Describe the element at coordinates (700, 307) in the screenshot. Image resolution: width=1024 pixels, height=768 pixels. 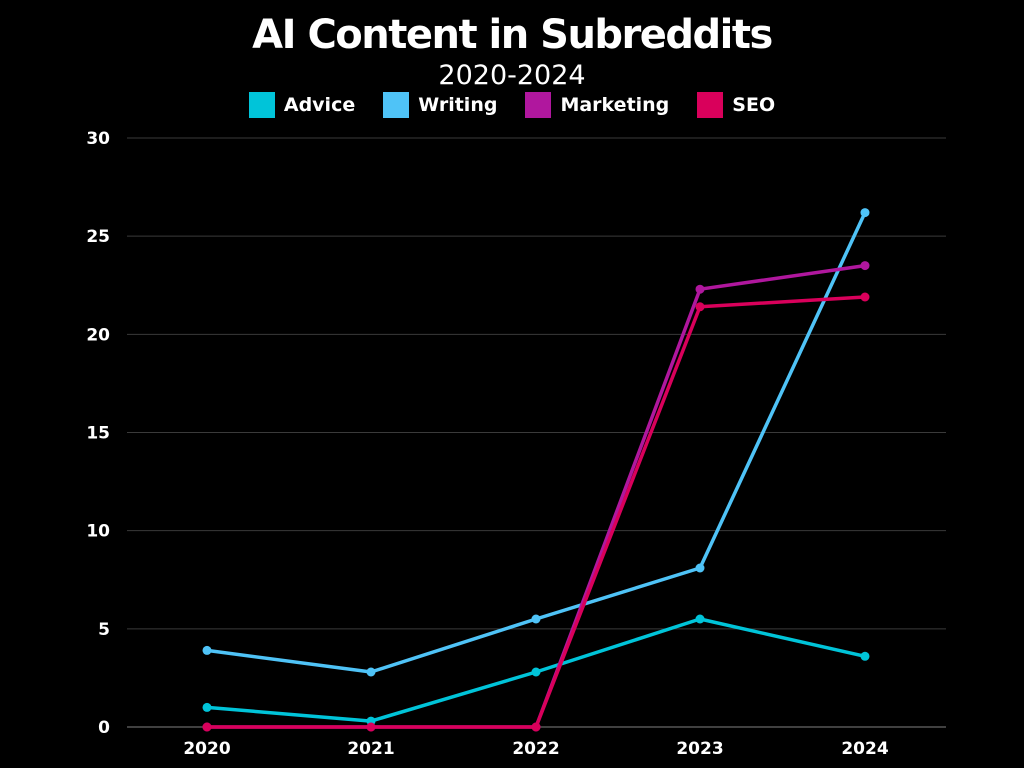
I see `data-point-seo-2023` at that location.